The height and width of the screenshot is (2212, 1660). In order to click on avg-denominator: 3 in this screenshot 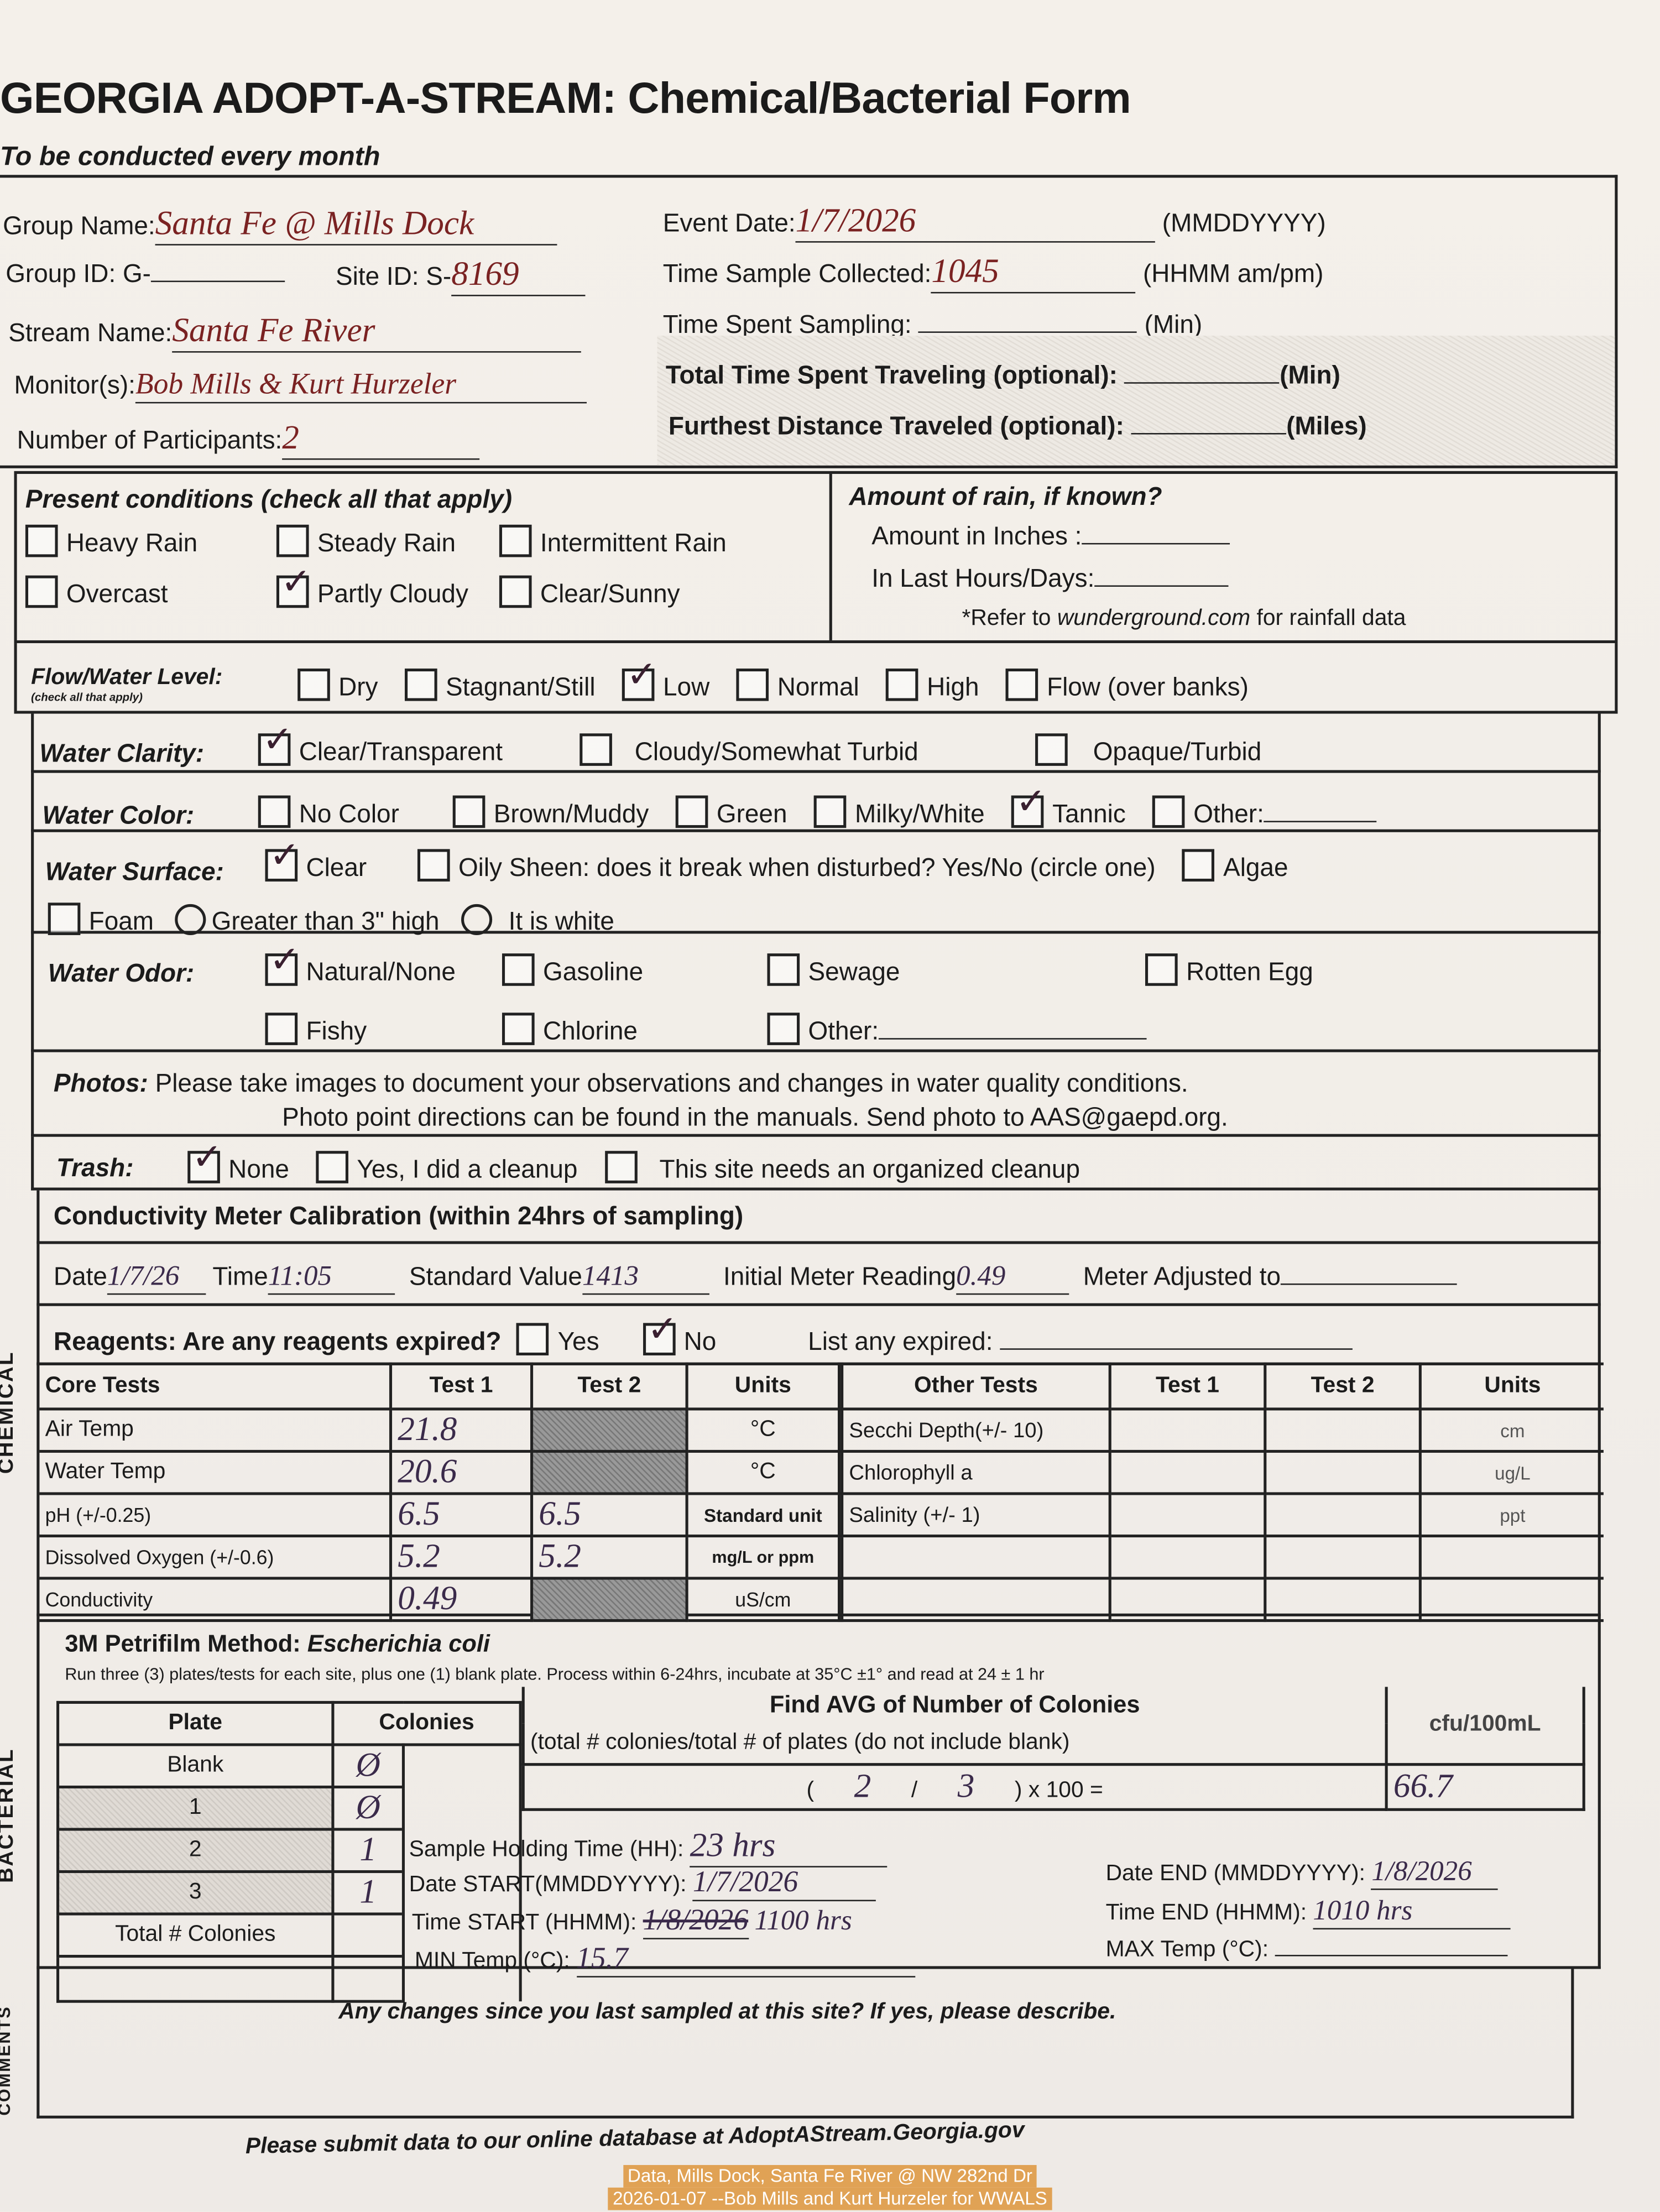, I will do `click(966, 1786)`.